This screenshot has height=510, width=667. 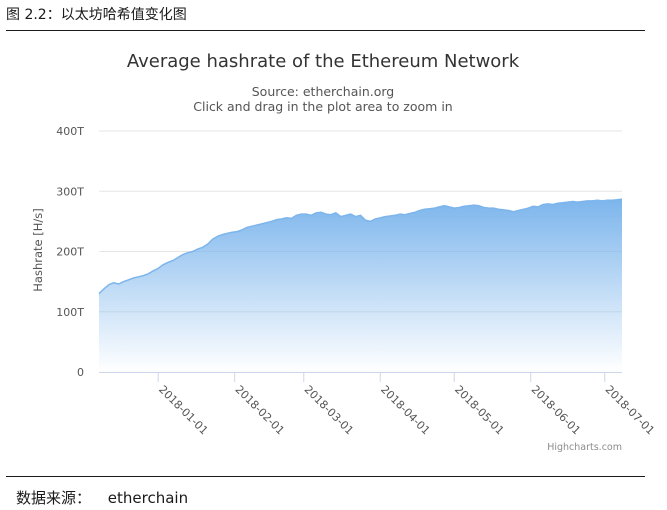 I want to click on y-tick-label: 0, so click(x=80, y=372).